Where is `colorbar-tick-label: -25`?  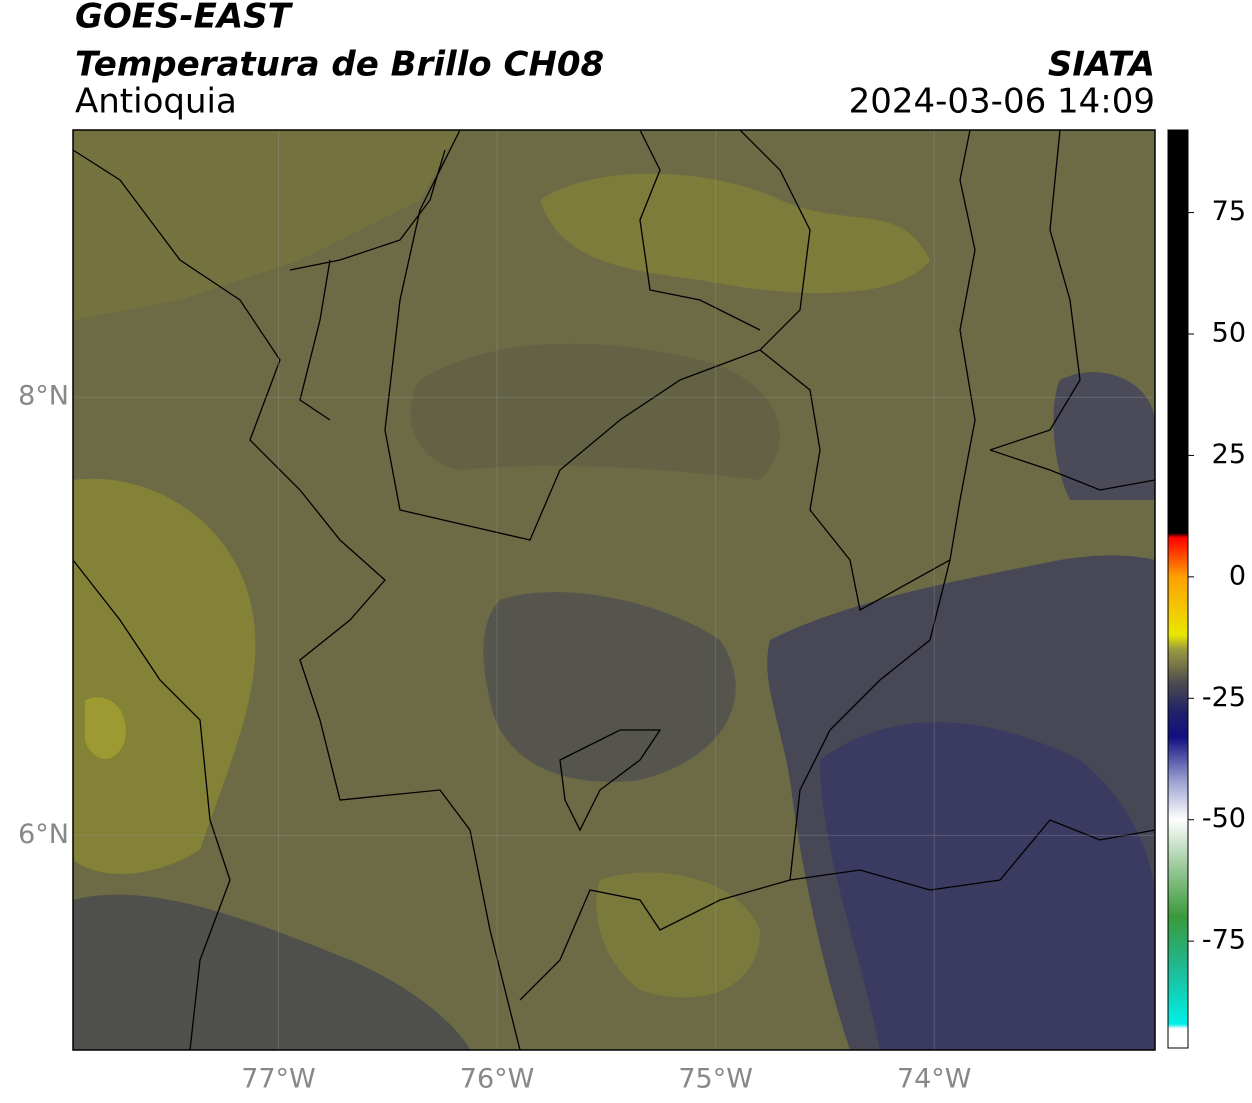 colorbar-tick-label: -25 is located at coordinates (1224, 697).